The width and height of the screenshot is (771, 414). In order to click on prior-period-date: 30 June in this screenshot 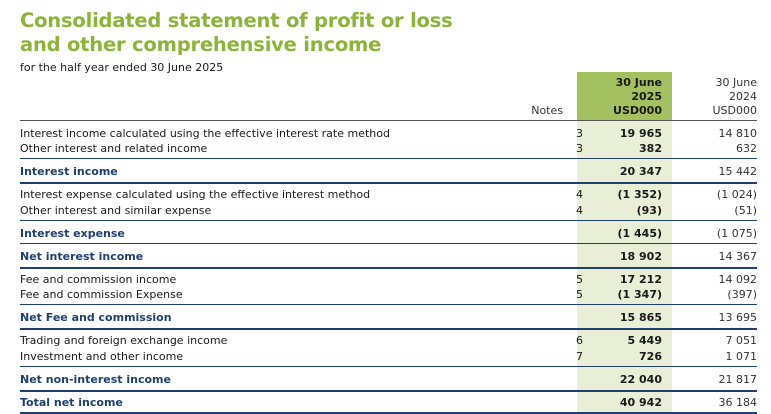, I will do `click(736, 82)`.